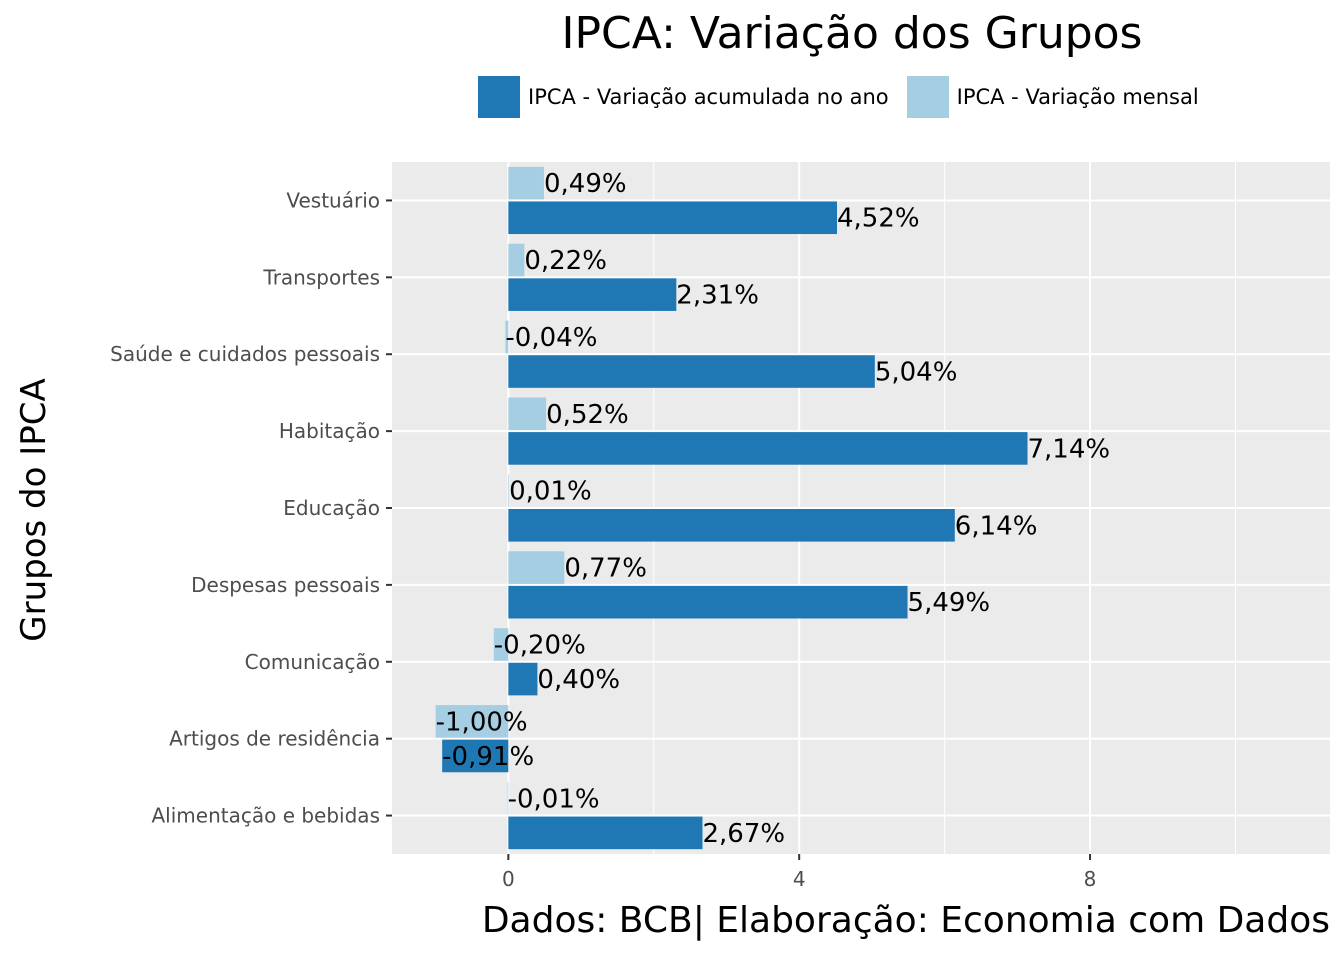  What do you see at coordinates (1077, 97) in the screenshot?
I see `legend-label-mensal: IPCA - Variação mensal` at bounding box center [1077, 97].